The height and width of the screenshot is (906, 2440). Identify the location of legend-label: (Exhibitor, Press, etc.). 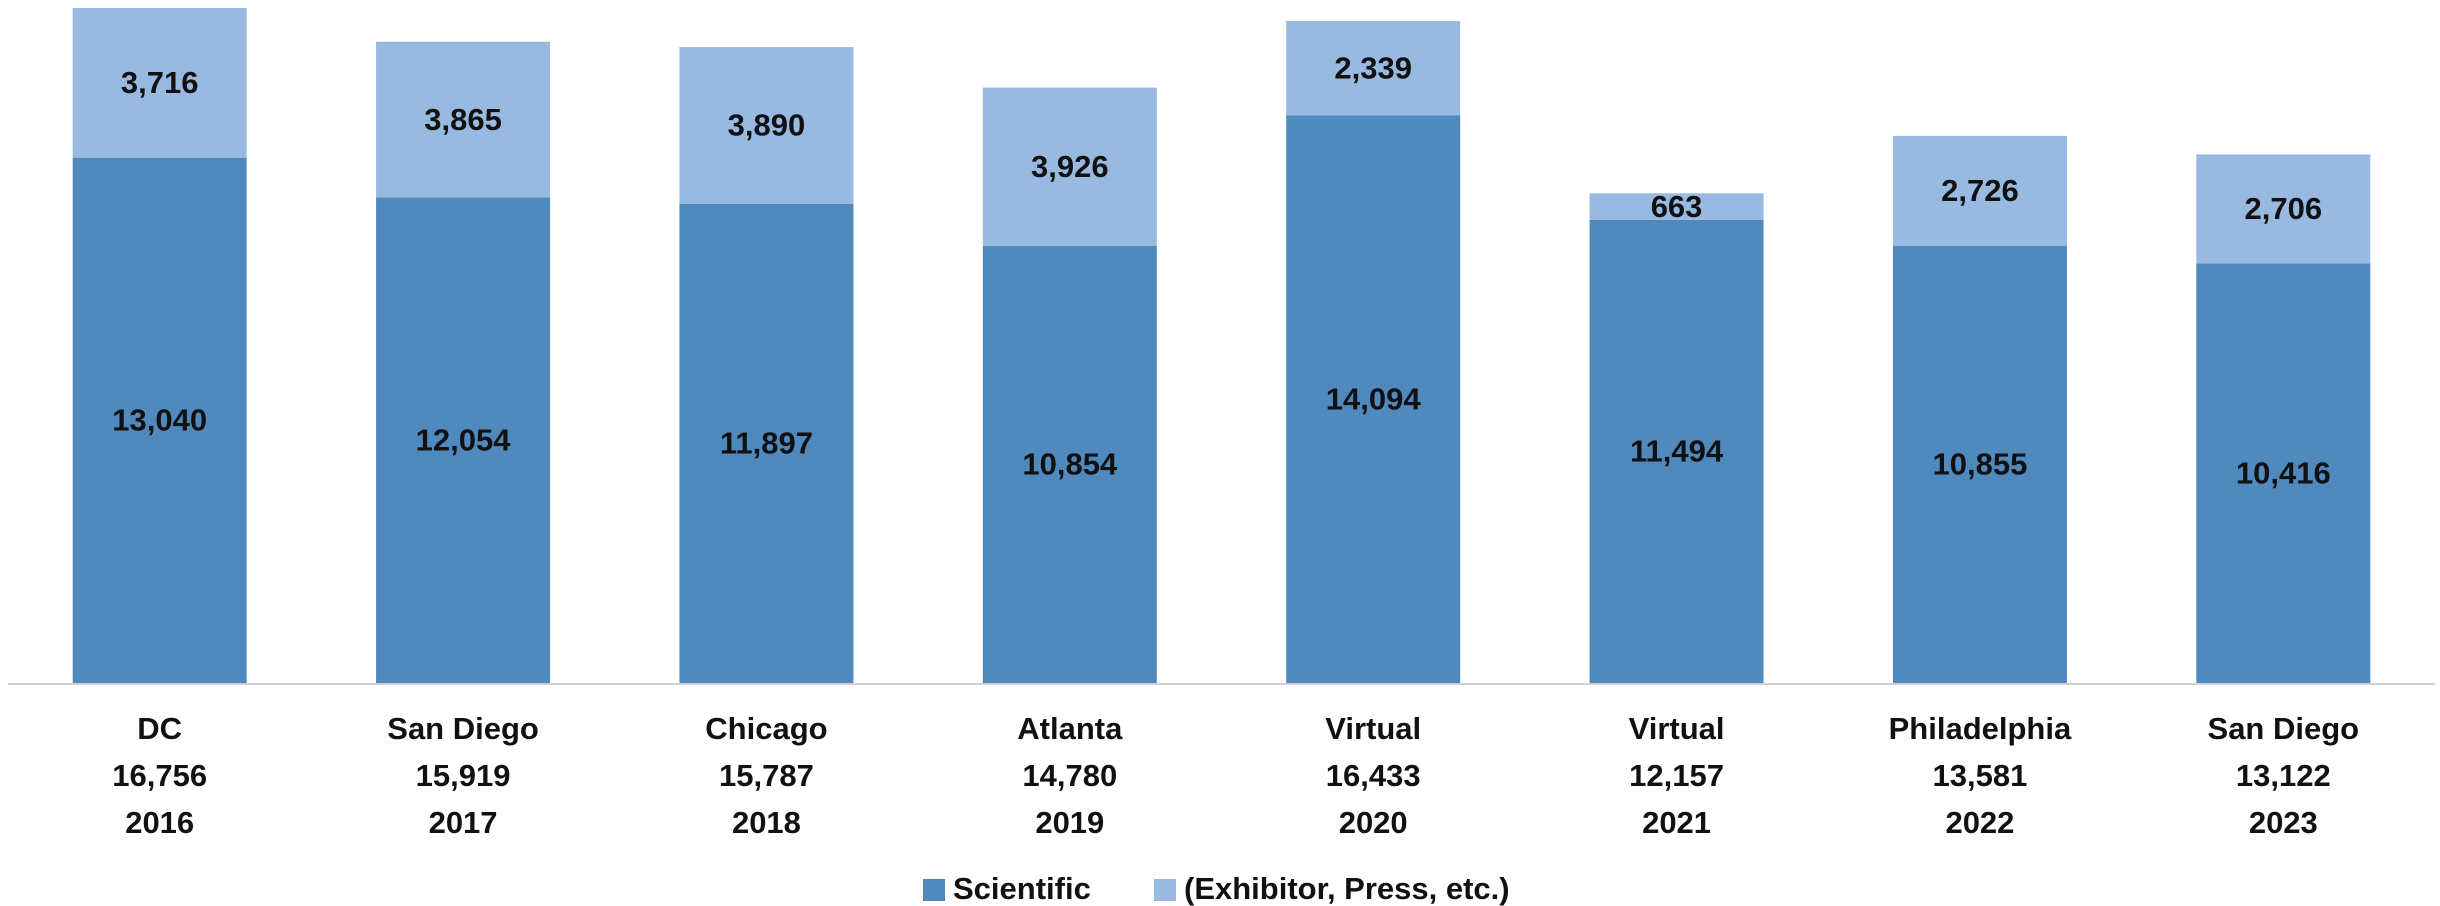
(1347, 888).